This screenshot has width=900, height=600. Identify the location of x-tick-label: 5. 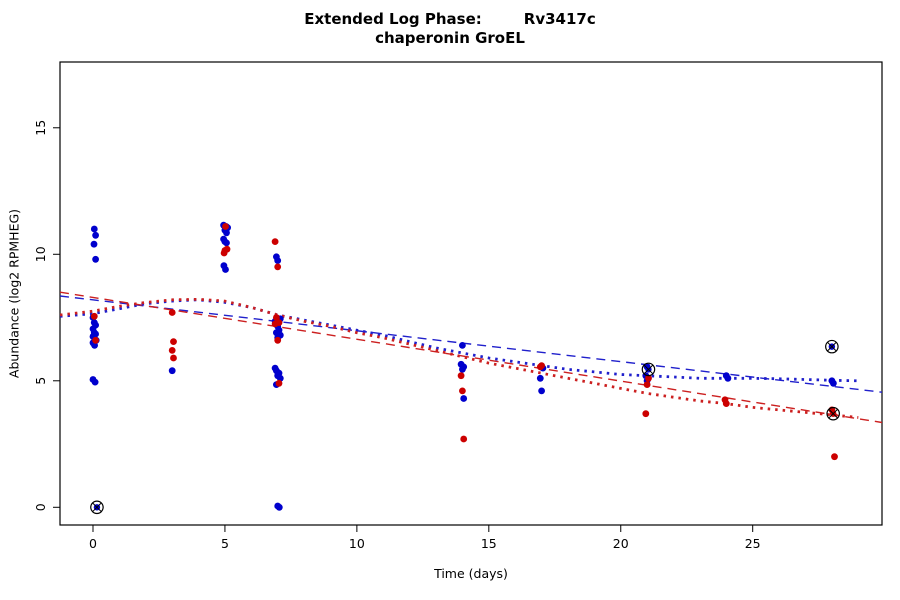
(225, 543).